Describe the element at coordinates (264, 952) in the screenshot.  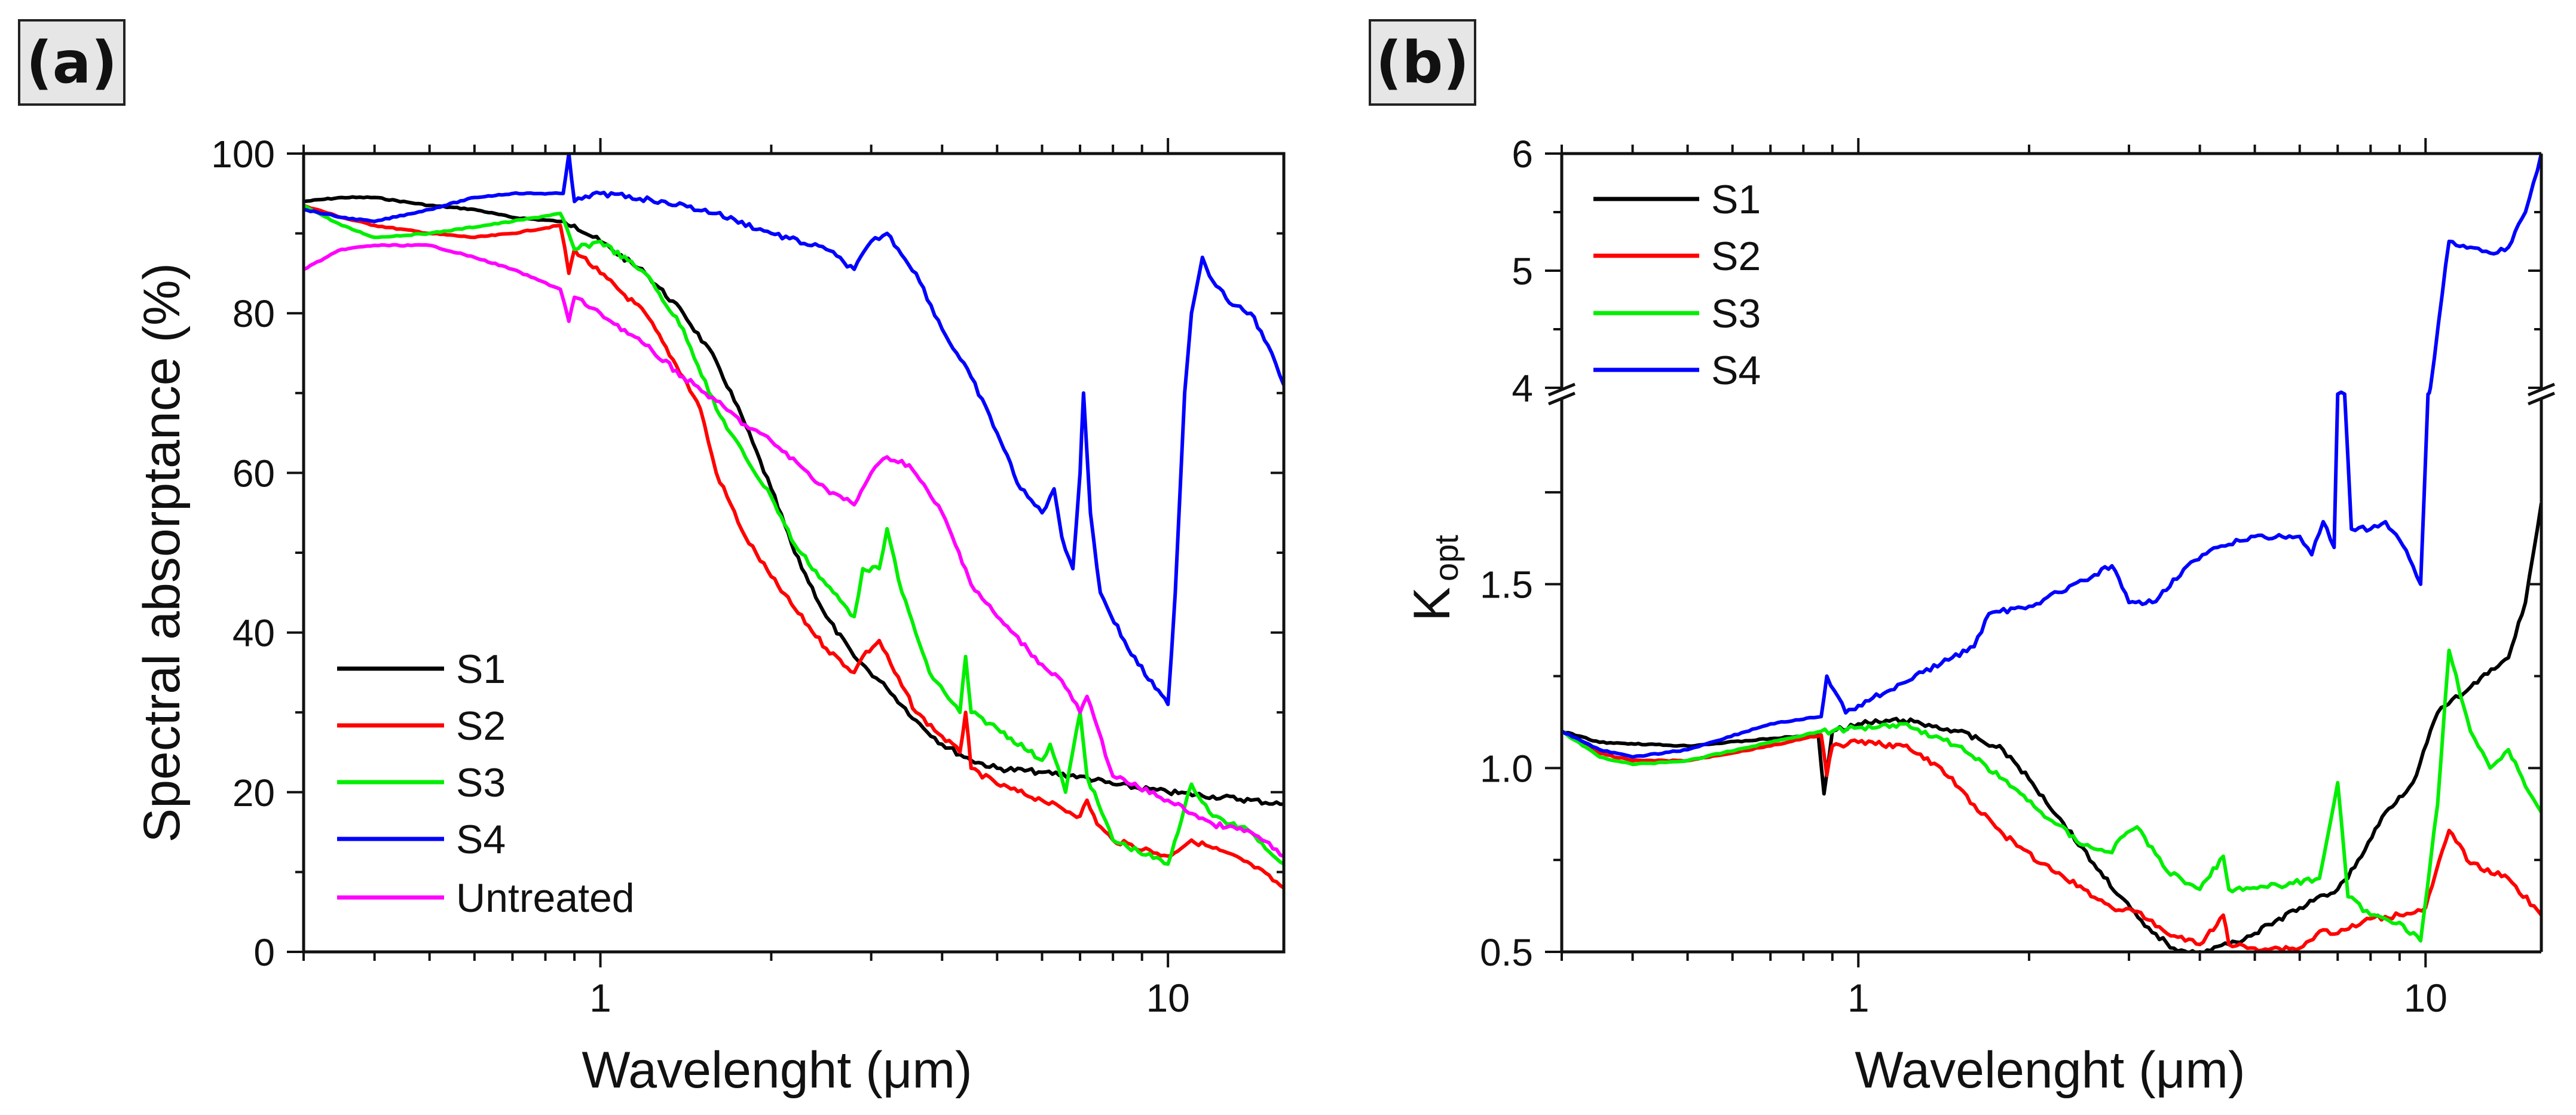
I see `y-tick-label: 0` at that location.